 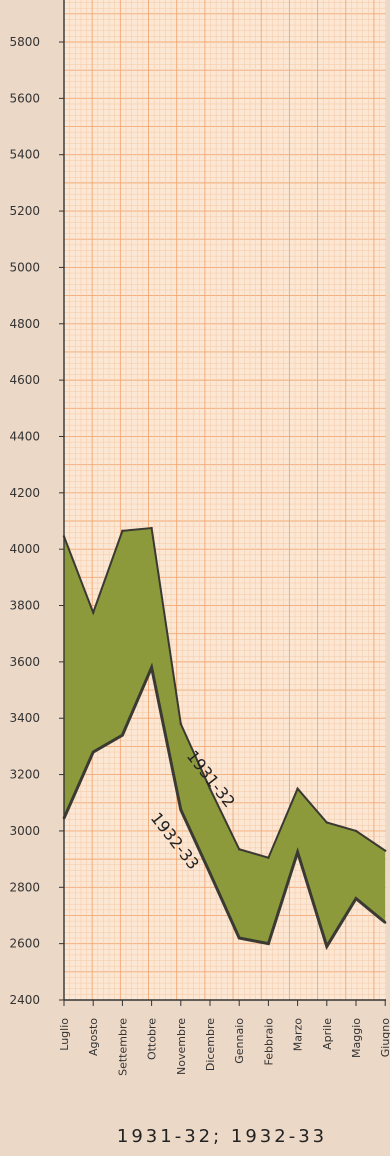 I want to click on data-point-1932-33-Giugno, so click(x=385, y=922).